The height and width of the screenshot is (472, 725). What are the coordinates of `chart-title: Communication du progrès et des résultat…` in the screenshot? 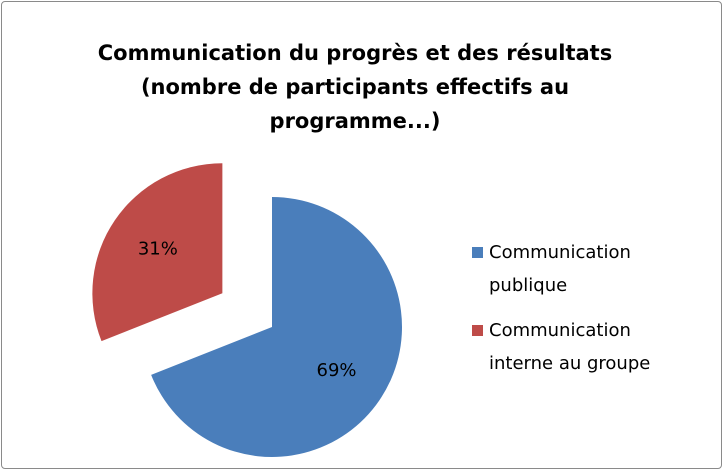 It's located at (355, 87).